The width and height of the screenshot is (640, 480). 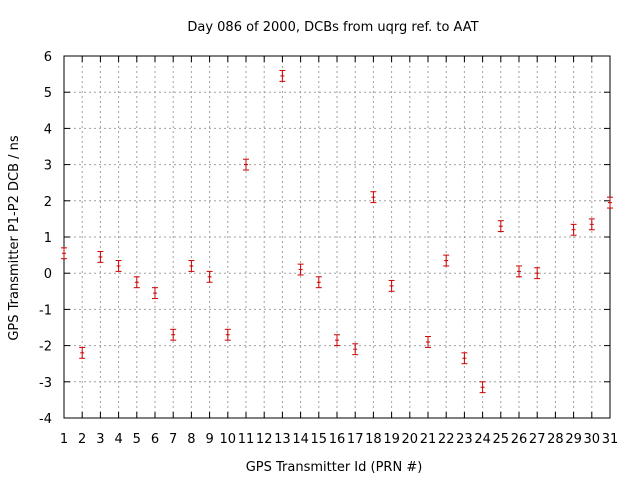 What do you see at coordinates (282, 439) in the screenshot?
I see `x-tick-label: 13` at bounding box center [282, 439].